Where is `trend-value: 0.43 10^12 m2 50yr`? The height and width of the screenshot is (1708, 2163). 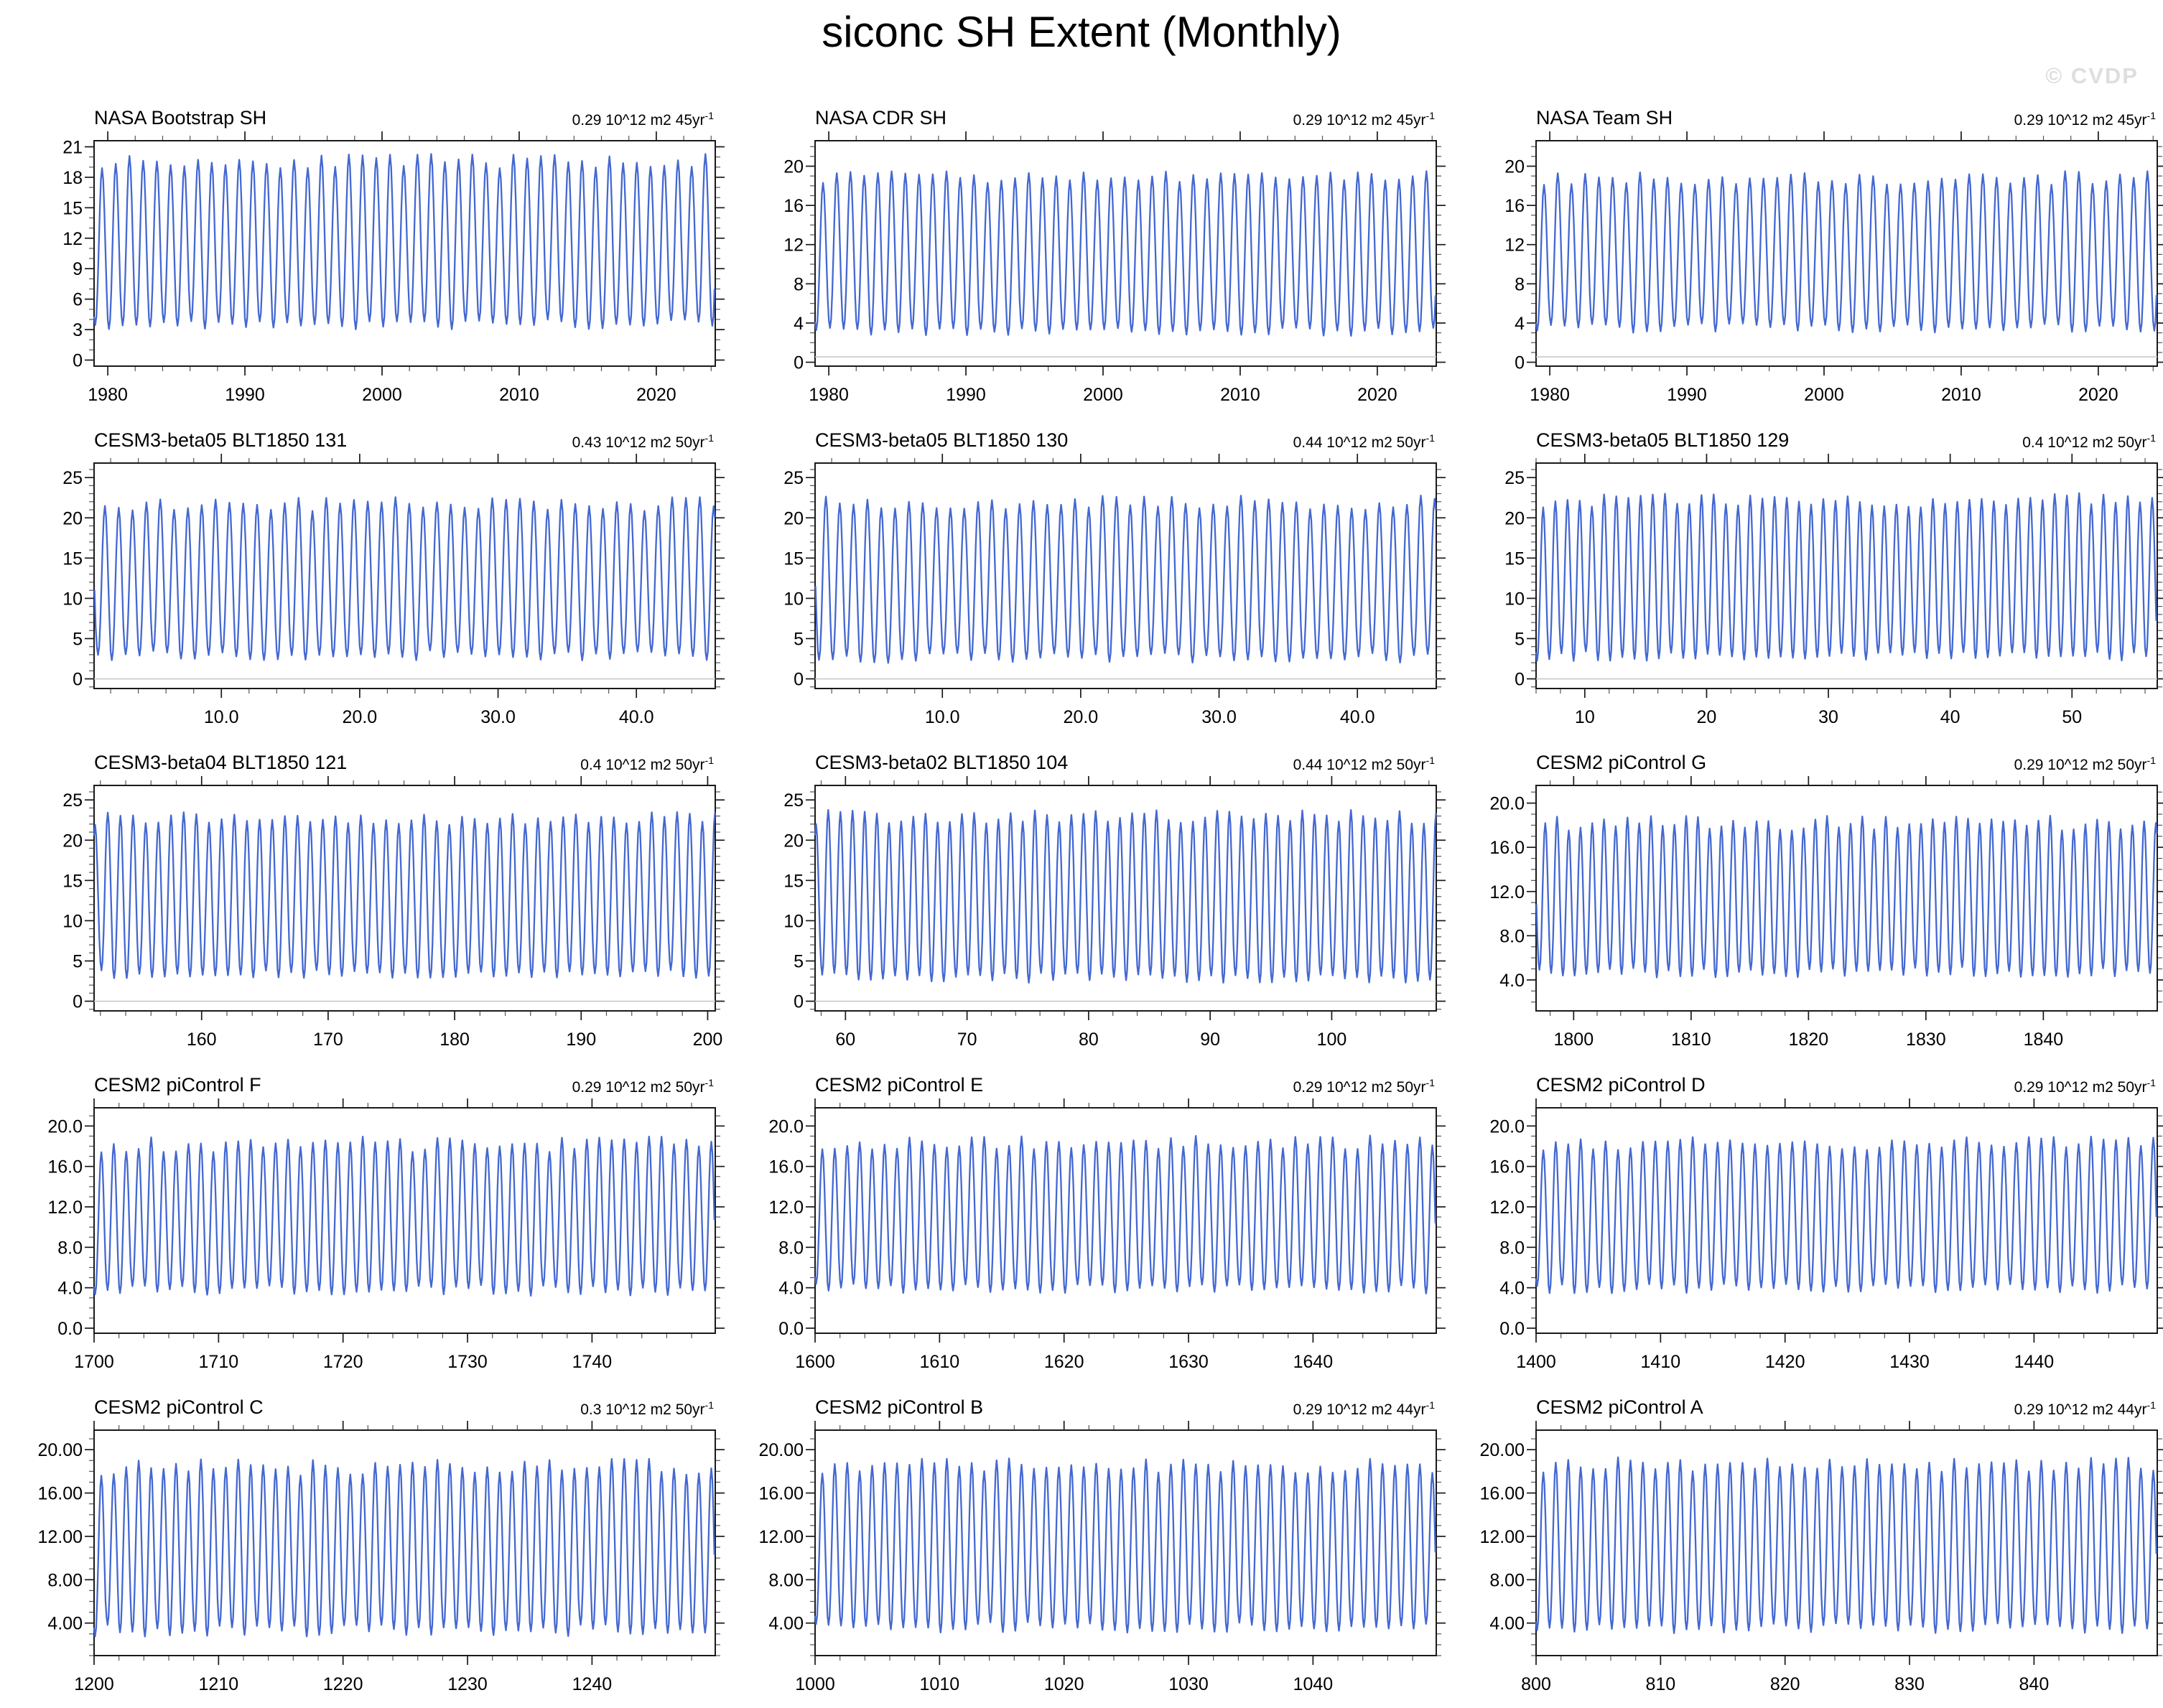
trend-value: 0.43 10^12 m2 50yr is located at coordinates (638, 442).